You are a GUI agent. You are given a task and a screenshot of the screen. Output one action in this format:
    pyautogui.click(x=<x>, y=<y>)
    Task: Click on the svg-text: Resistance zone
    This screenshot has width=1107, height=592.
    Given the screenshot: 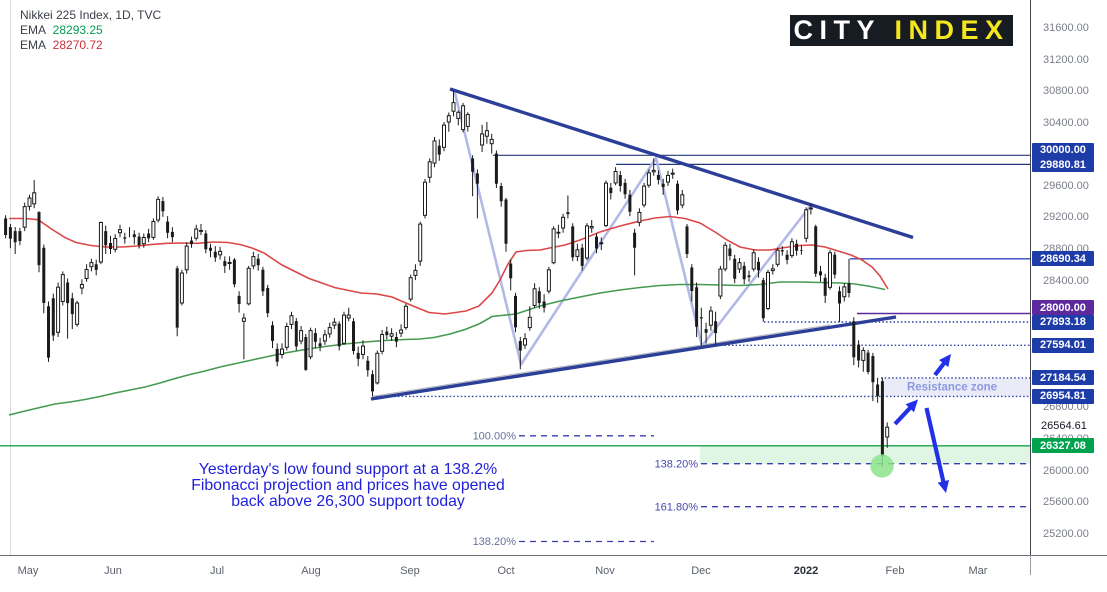 What is the action you would take?
    pyautogui.click(x=952, y=388)
    